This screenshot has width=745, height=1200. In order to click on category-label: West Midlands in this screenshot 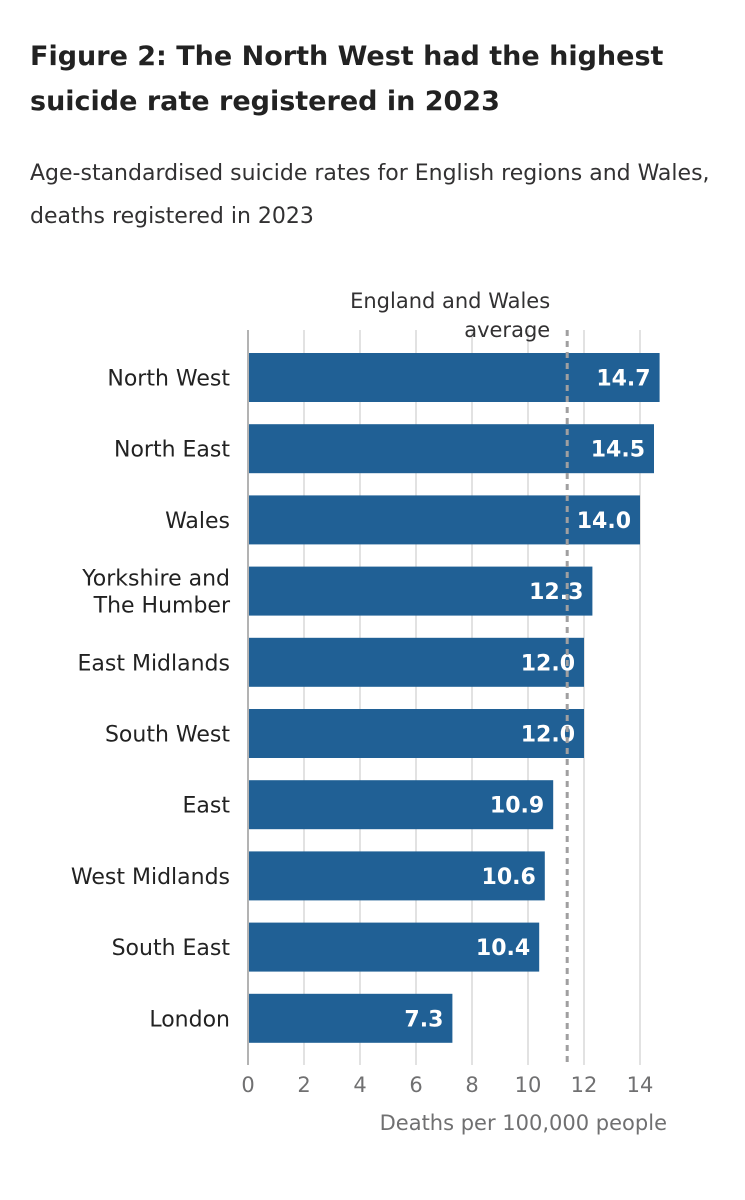, I will do `click(150, 877)`.